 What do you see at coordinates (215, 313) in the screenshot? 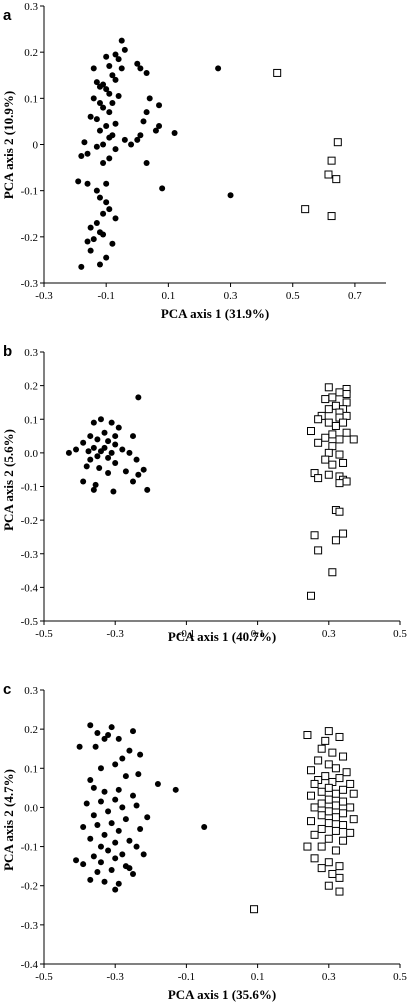
I see `x-axis-label: PCA axis 1 (31.9%)` at bounding box center [215, 313].